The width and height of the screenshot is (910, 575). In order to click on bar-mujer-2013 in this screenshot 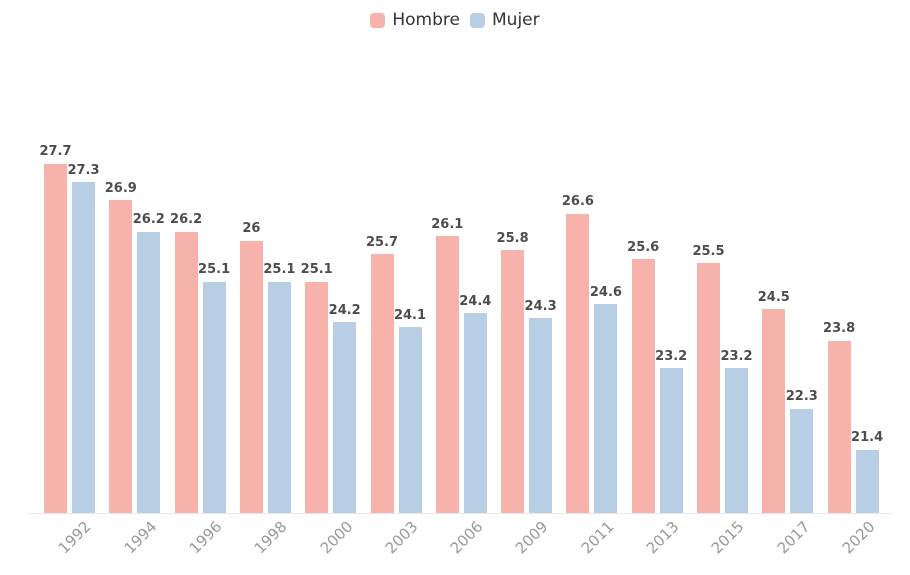, I will do `click(671, 440)`.